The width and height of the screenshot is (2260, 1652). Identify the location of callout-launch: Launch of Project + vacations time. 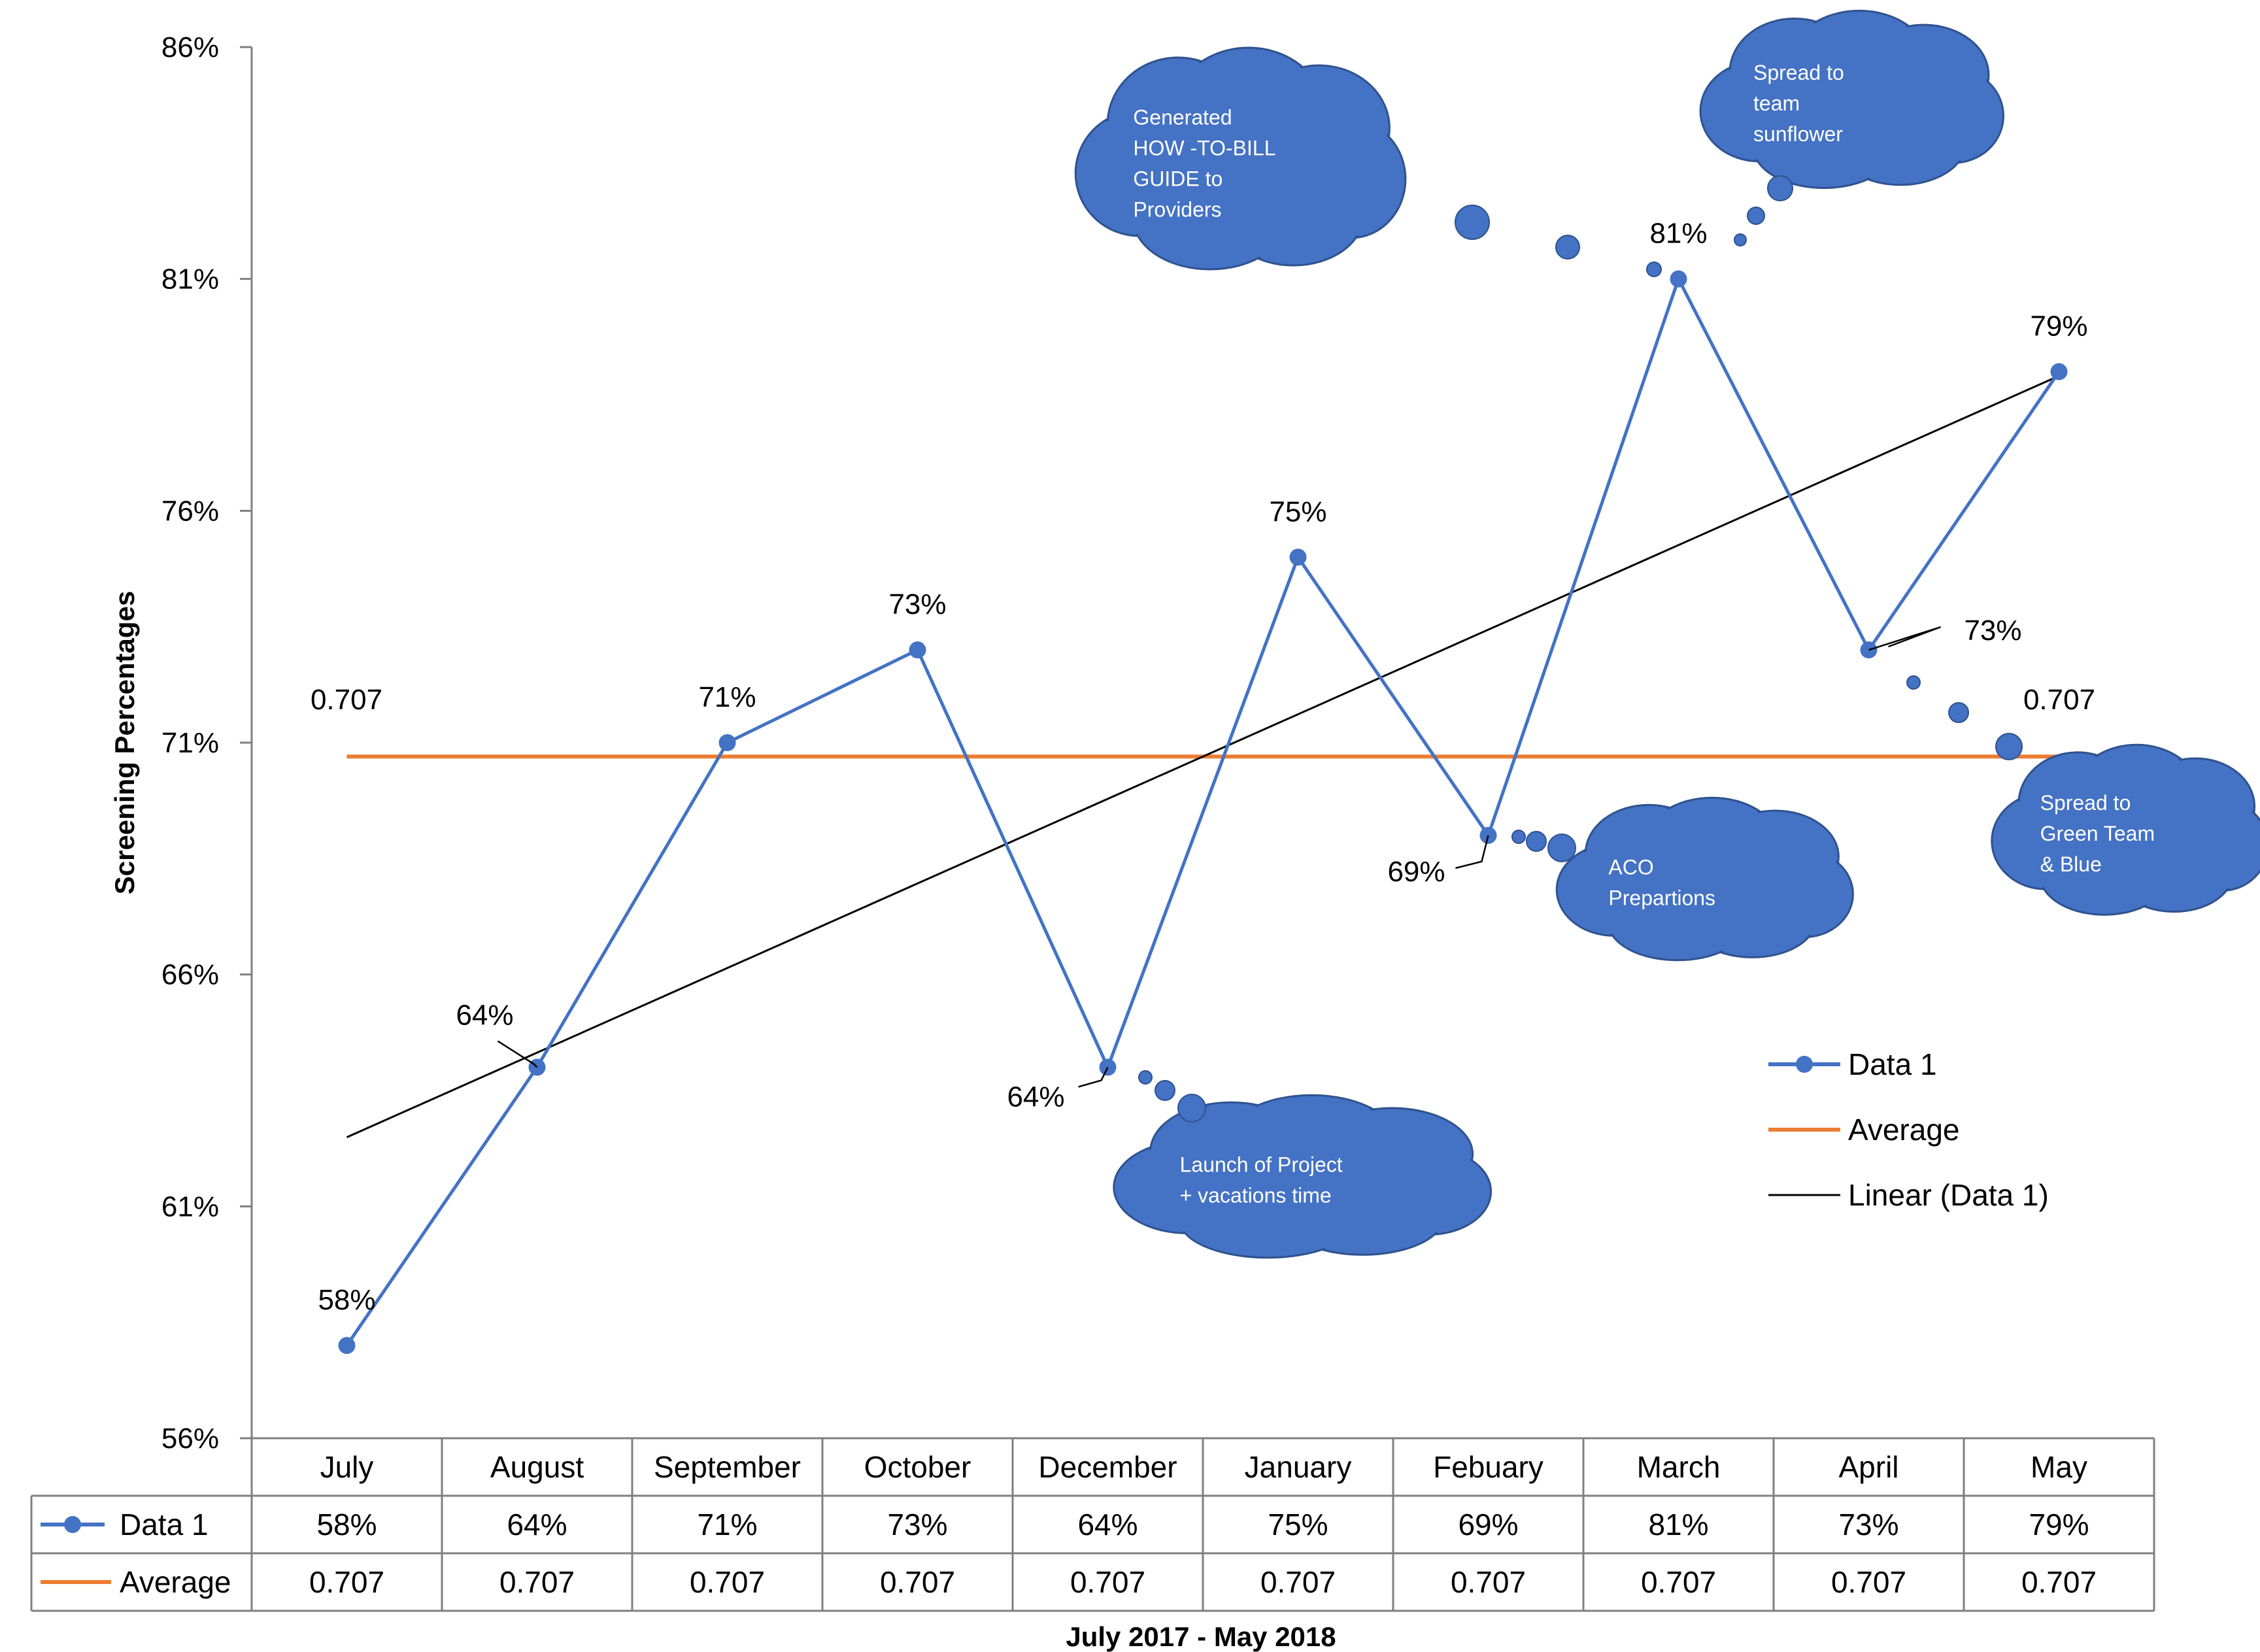
(1303, 1164).